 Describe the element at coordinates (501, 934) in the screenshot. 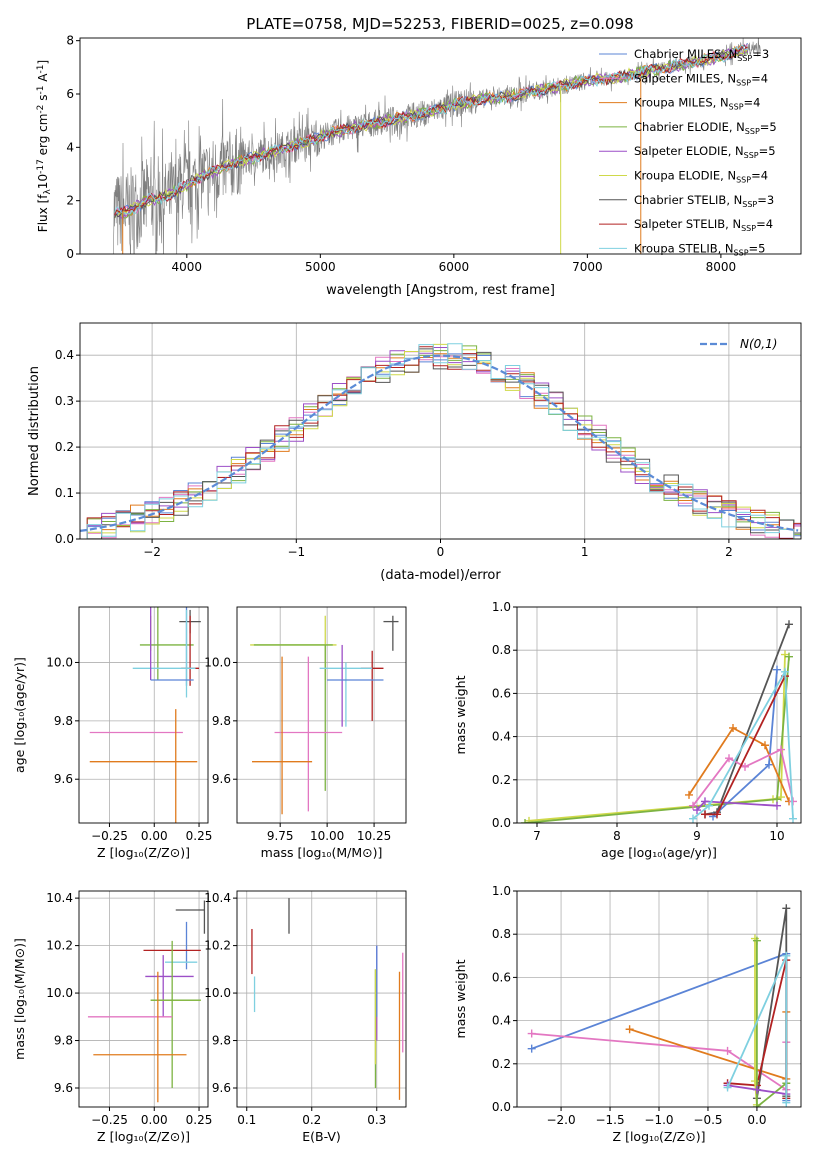

I see `y-tick-label: 0.8` at that location.